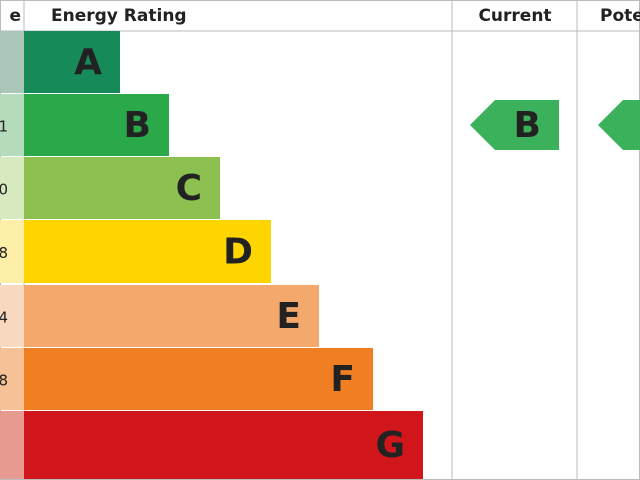  I want to click on rating-letter: A, so click(88, 62).